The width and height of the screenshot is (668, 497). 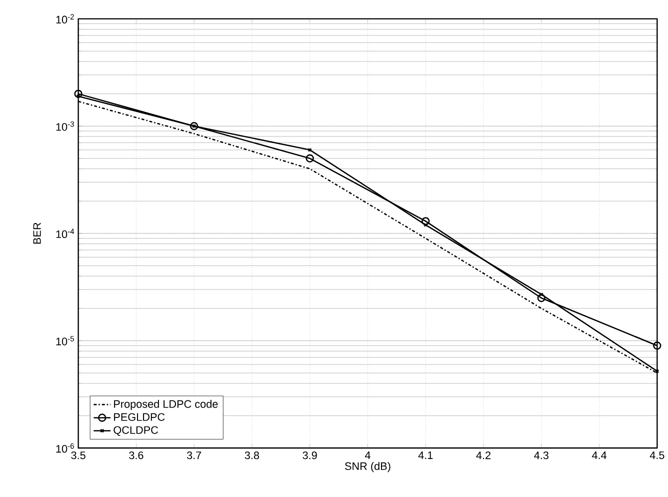 What do you see at coordinates (367, 467) in the screenshot?
I see `x-axis-title: SNR (dB)` at bounding box center [367, 467].